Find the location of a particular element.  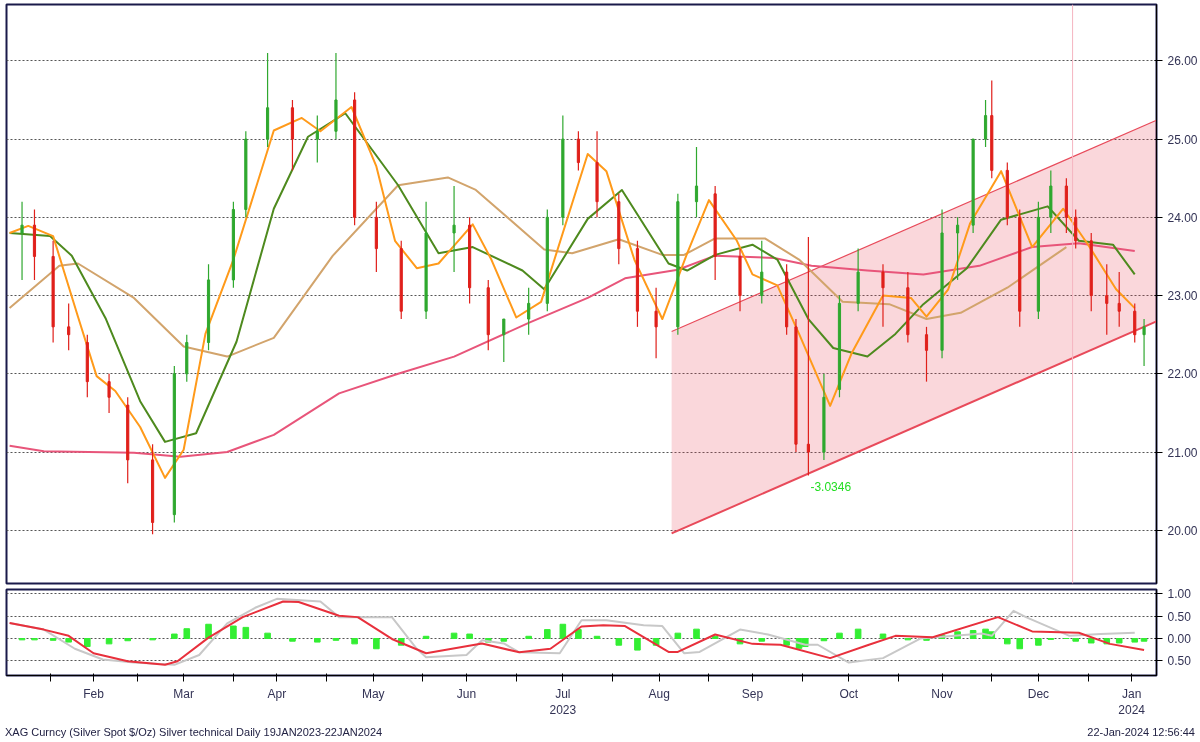

x-tick-label: Mar is located at coordinates (183, 693).